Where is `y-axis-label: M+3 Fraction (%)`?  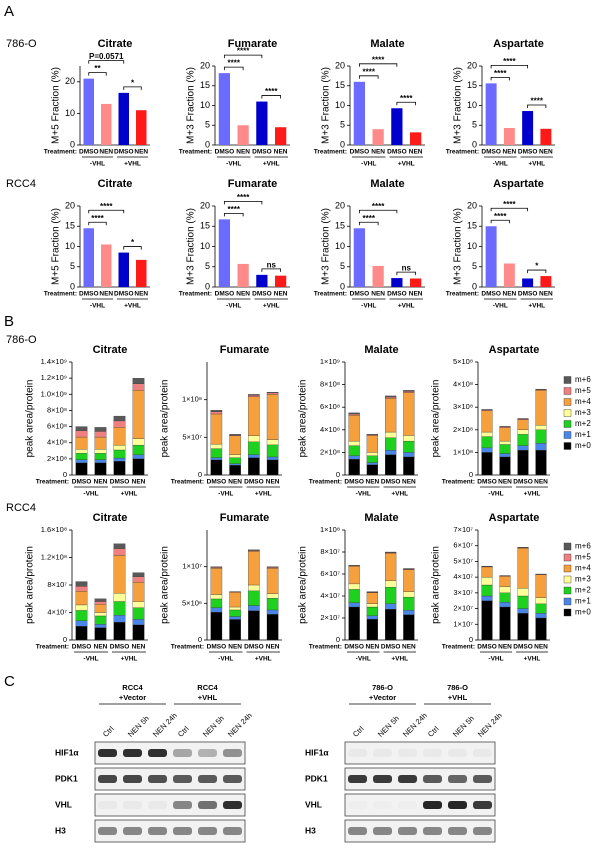 y-axis-label: M+3 Fraction (%) is located at coordinates (326, 246).